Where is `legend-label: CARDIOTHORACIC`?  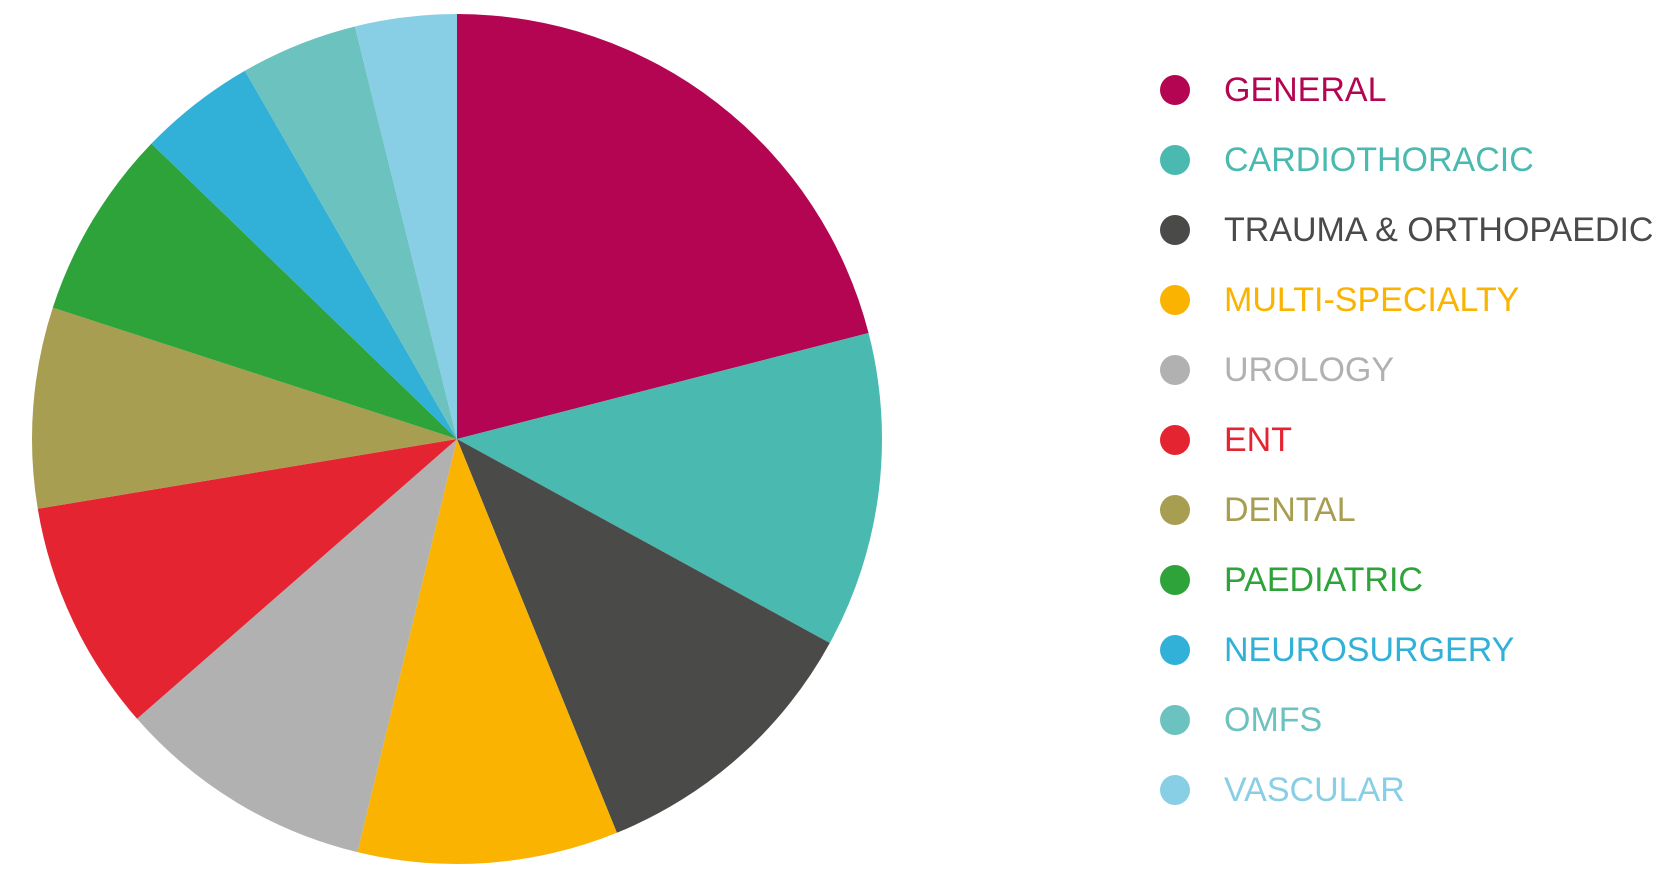 legend-label: CARDIOTHORACIC is located at coordinates (1379, 159).